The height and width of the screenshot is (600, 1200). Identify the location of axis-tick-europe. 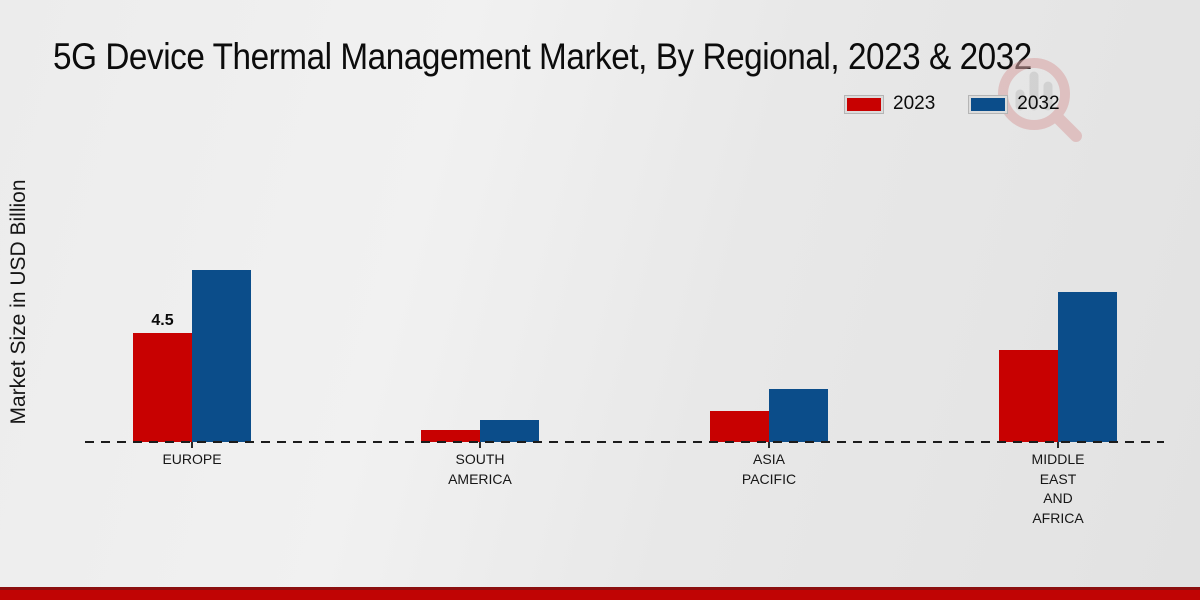
(192, 445).